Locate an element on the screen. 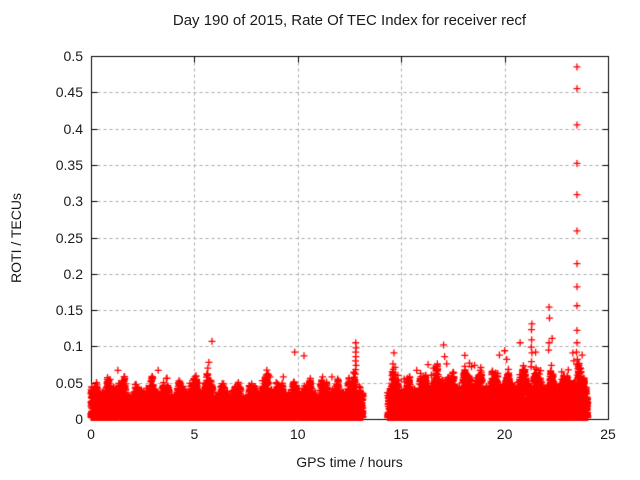 This screenshot has width=640, height=480. y-tick-label: 0.5 is located at coordinates (73, 56).